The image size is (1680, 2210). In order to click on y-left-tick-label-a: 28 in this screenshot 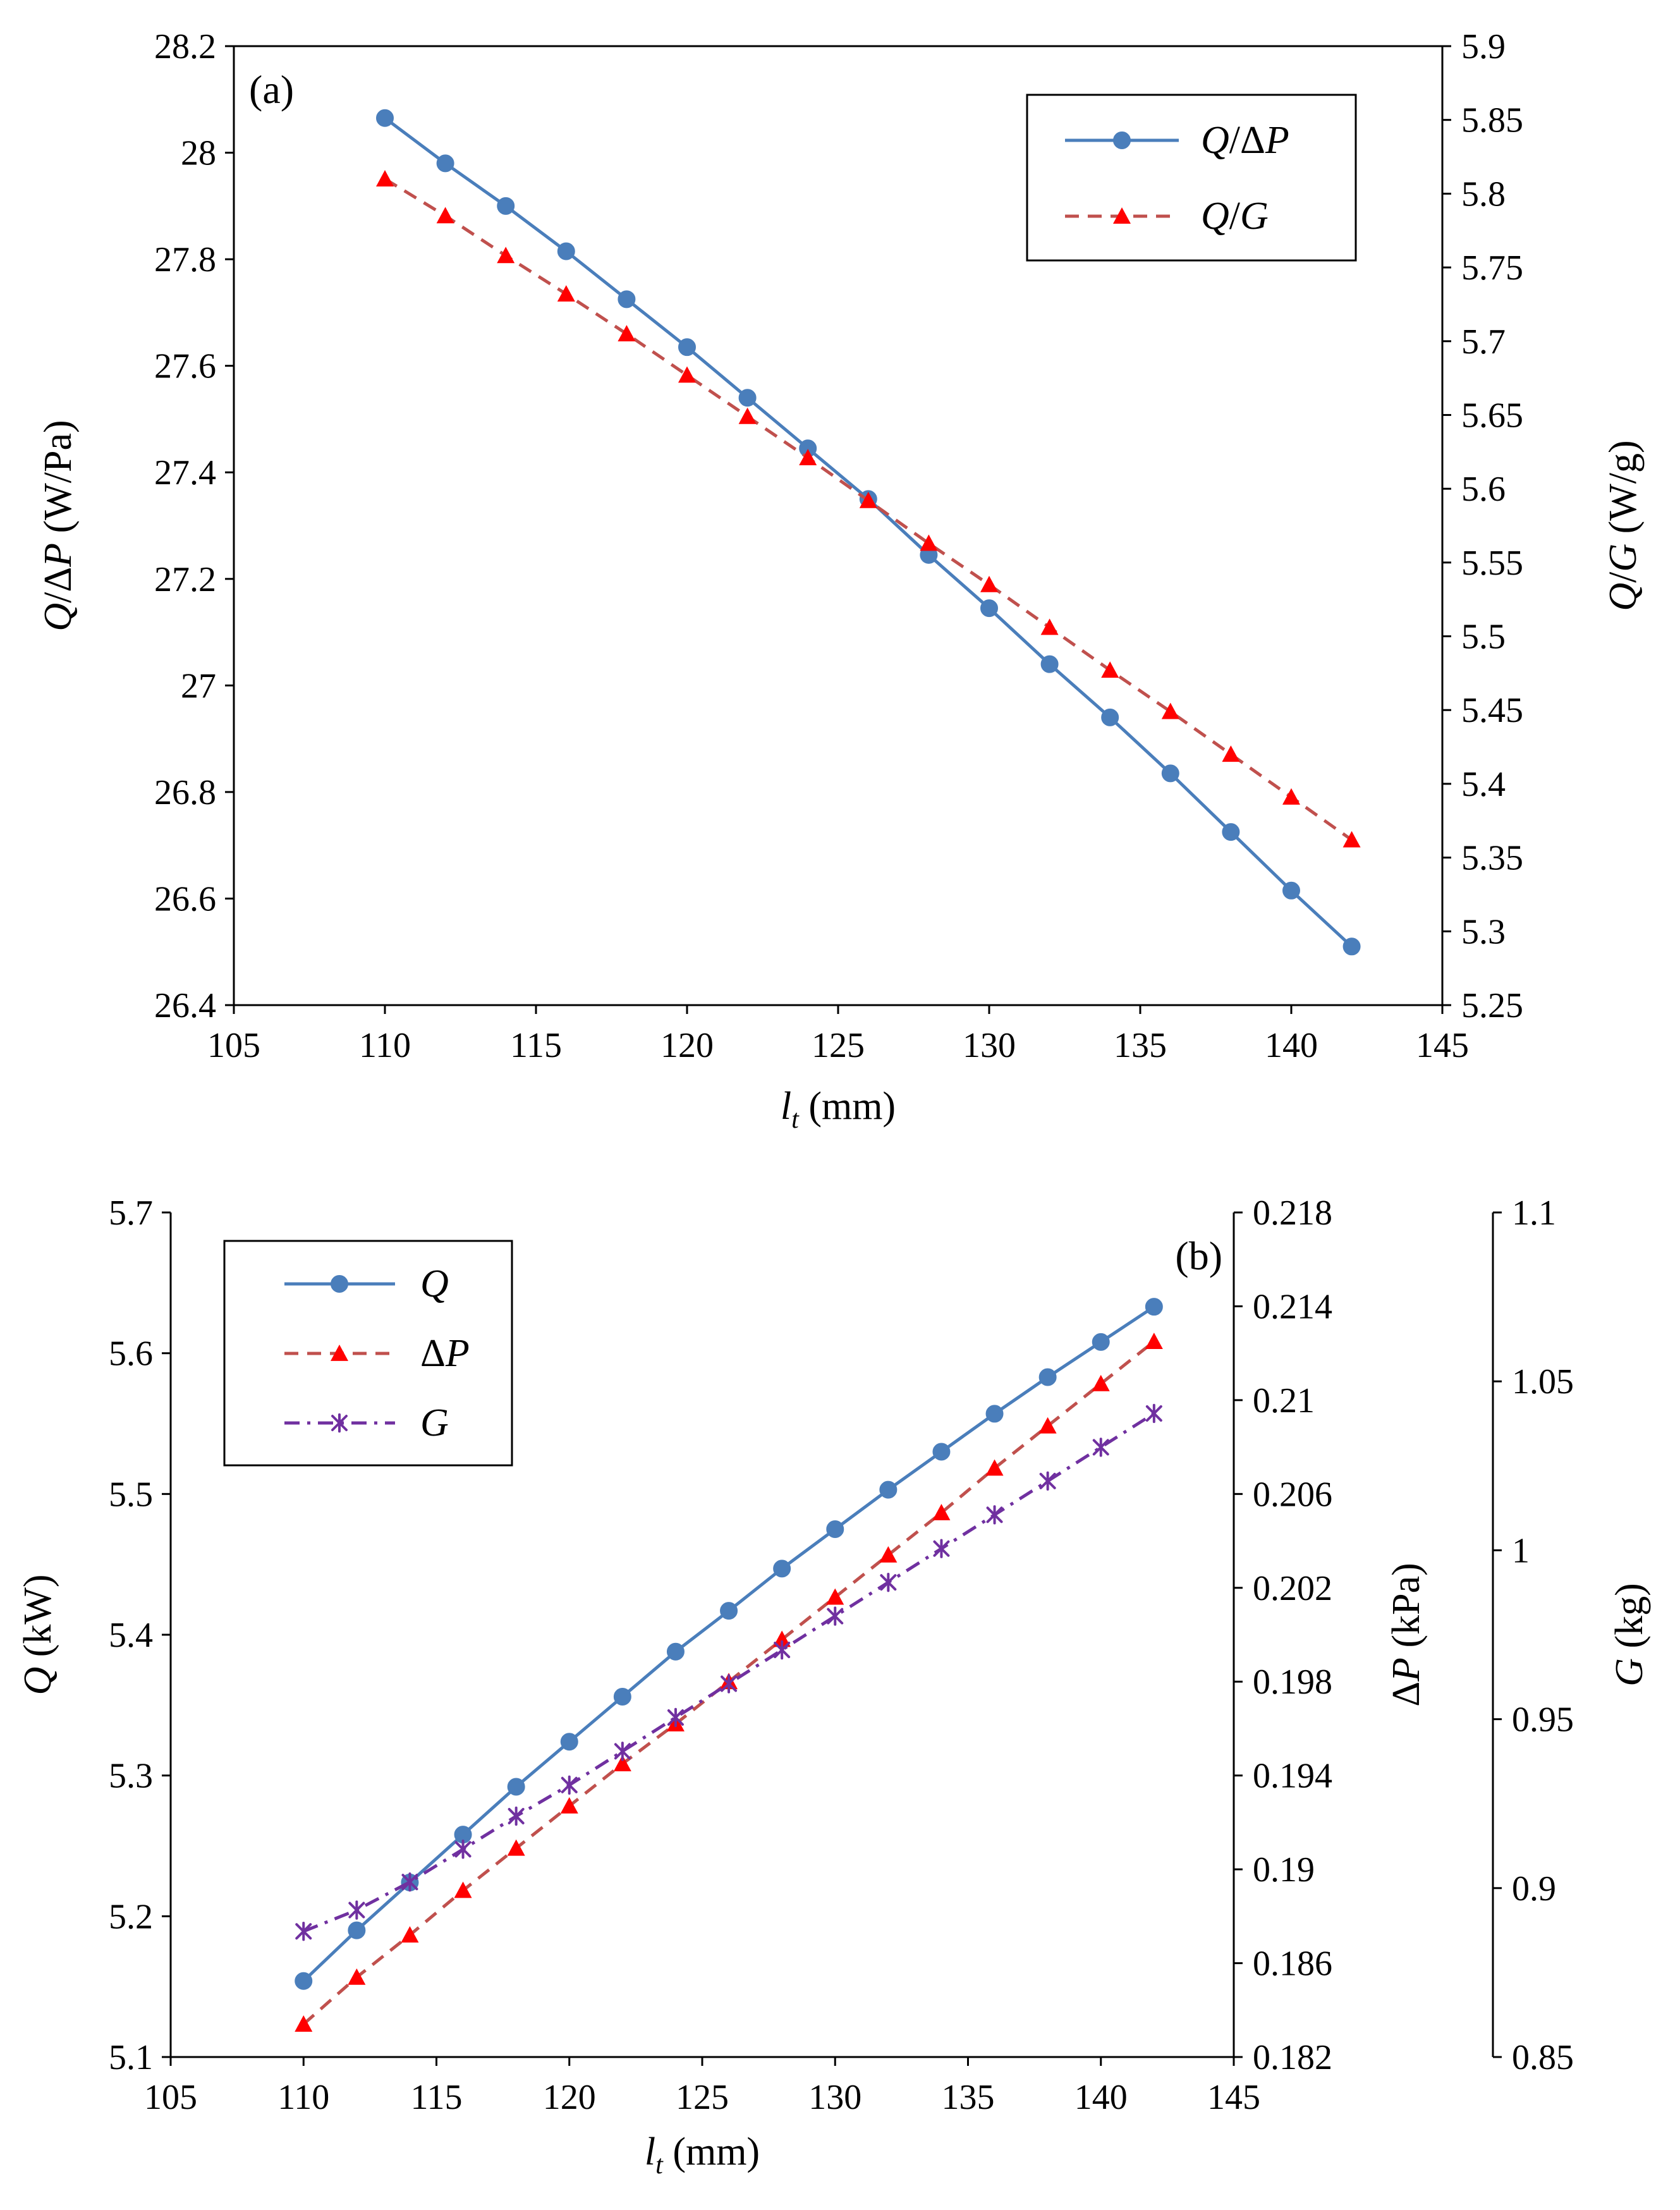, I will do `click(198, 153)`.